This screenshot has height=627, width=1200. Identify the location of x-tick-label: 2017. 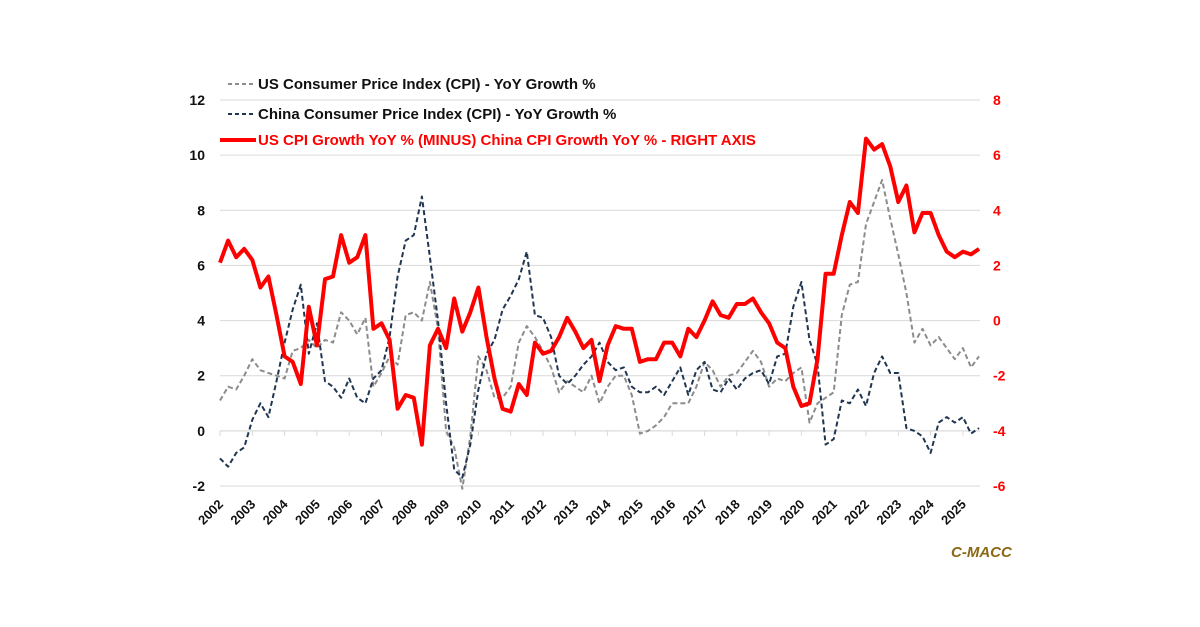
(695, 512).